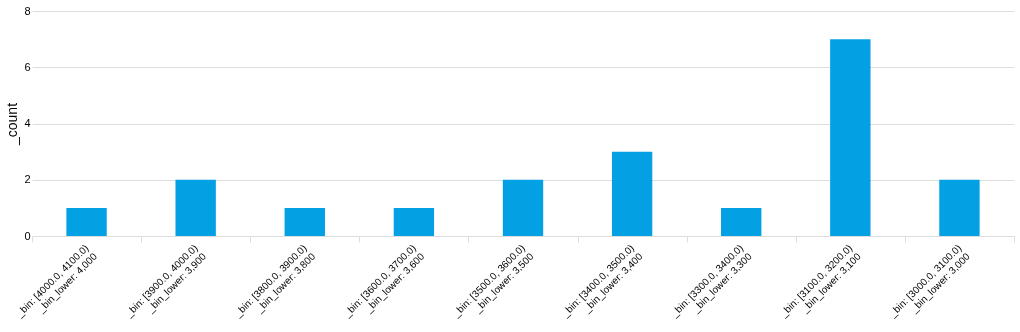 This screenshot has width=1020, height=332. Describe the element at coordinates (27, 235) in the screenshot. I see `y-tick-label: 0` at that location.